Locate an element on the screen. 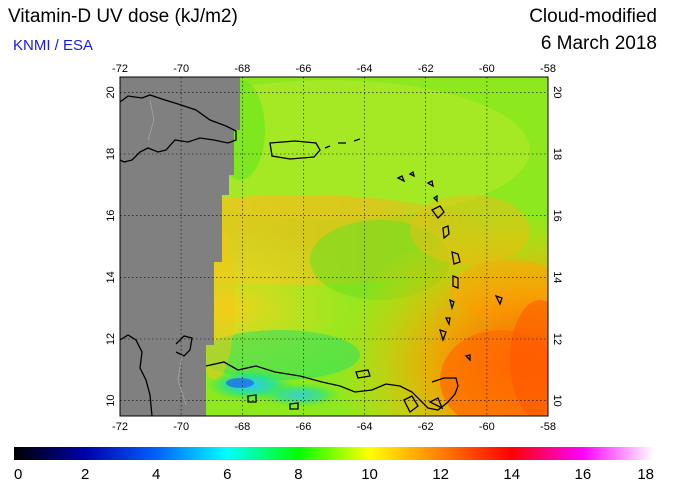  colorbar-tick-label: 10 is located at coordinates (369, 474).